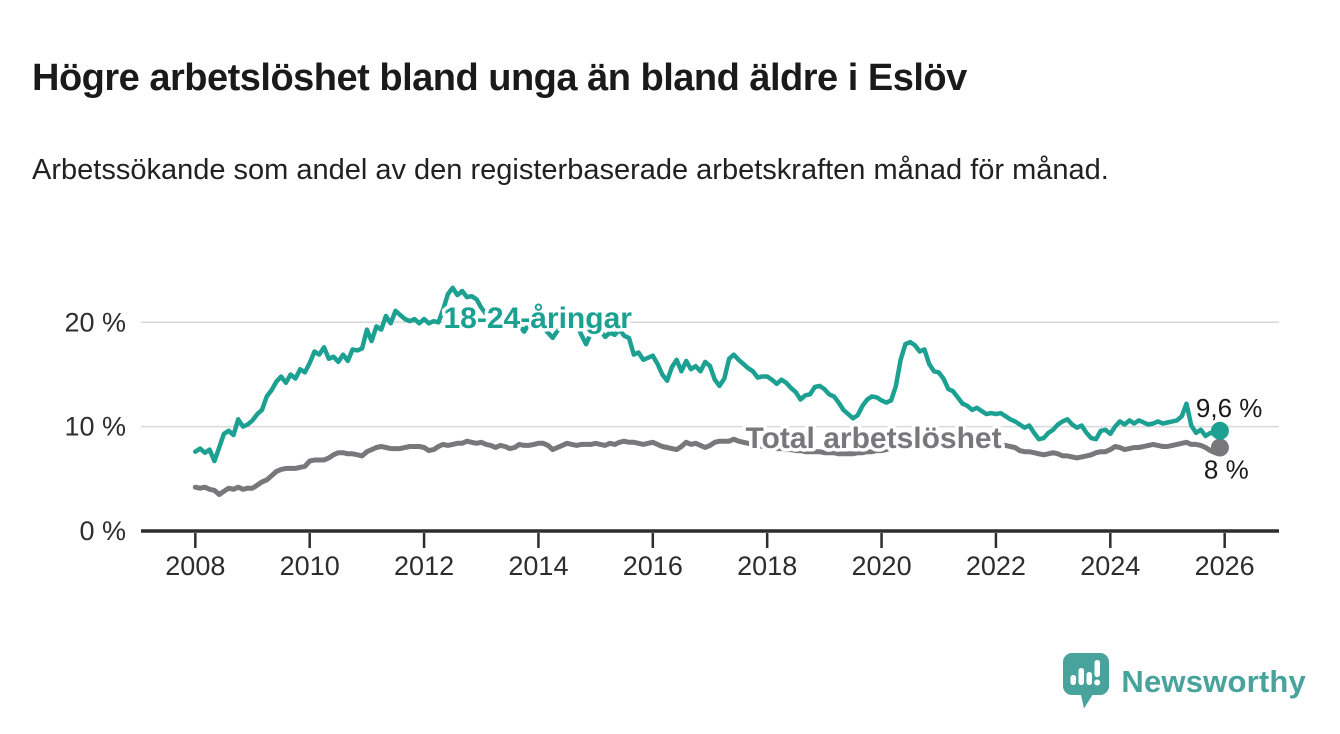  Describe the element at coordinates (195, 566) in the screenshot. I see `x-tick-label: 2008` at that location.